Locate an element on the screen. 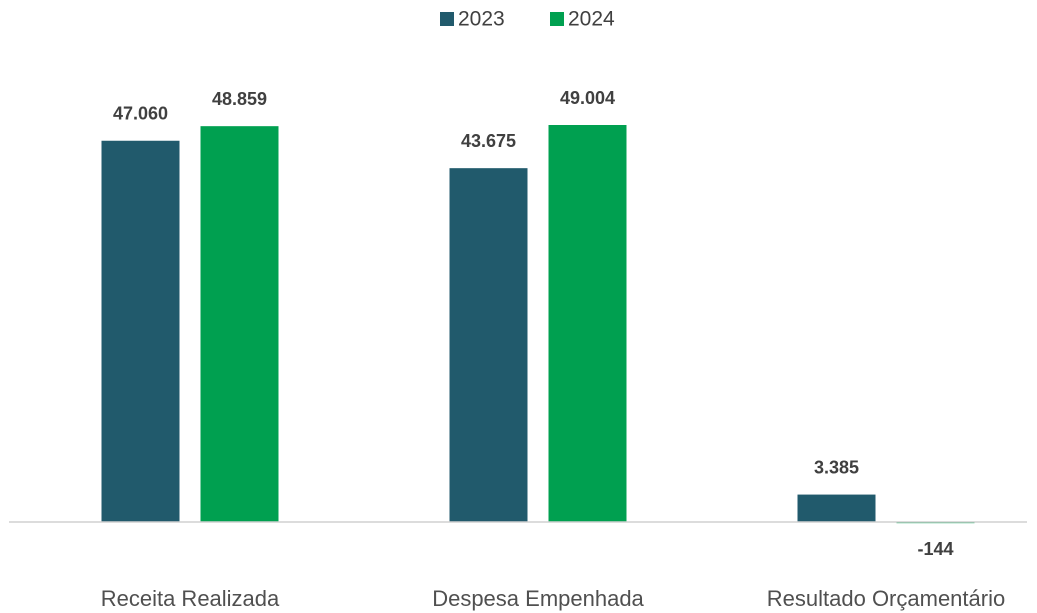 Image resolution: width=1037 pixels, height=613 pixels. legend-label: 2024 is located at coordinates (591, 19).